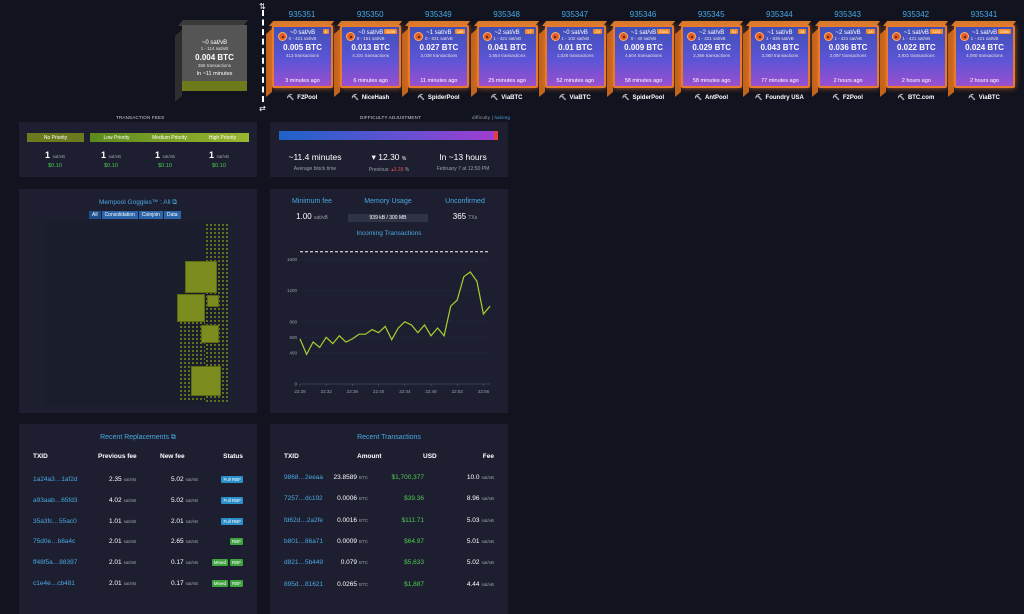  What do you see at coordinates (55, 479) in the screenshot?
I see `txid-link: 1a24a3…1af2d` at bounding box center [55, 479].